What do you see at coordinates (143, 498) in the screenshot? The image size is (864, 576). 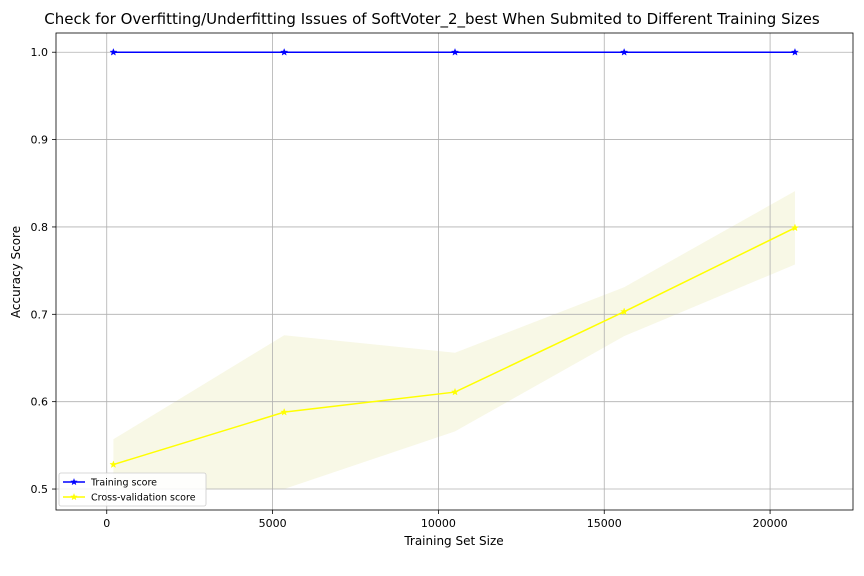 I see `legend-label-1: Cross-validation score` at bounding box center [143, 498].